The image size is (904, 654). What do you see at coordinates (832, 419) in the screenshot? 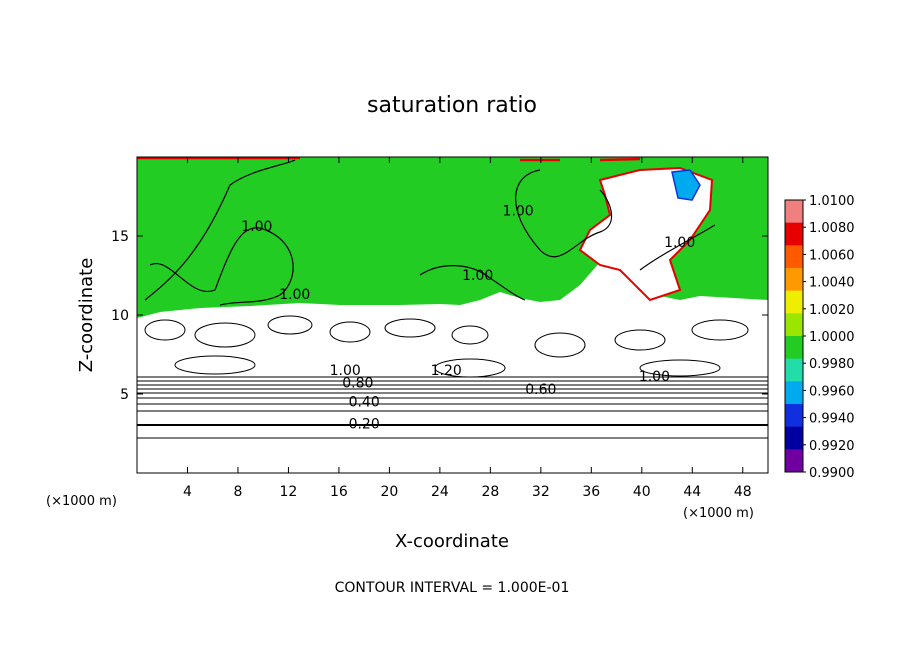
I see `colorbar-label: 0.9940` at bounding box center [832, 419].